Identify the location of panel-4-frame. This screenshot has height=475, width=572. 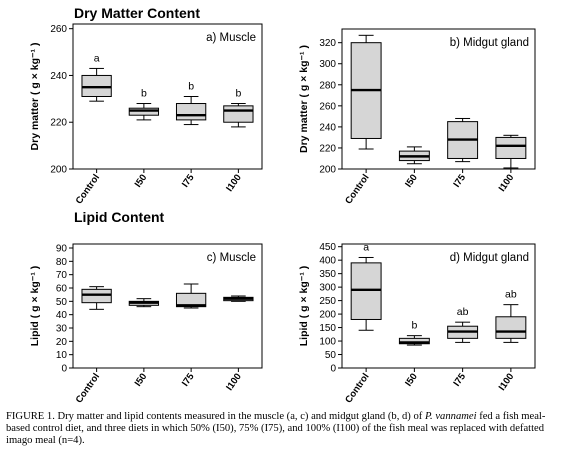
(438, 306).